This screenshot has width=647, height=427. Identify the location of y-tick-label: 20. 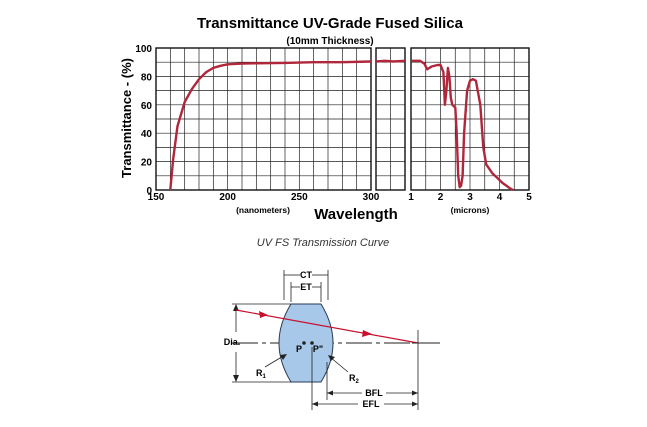
(147, 163).